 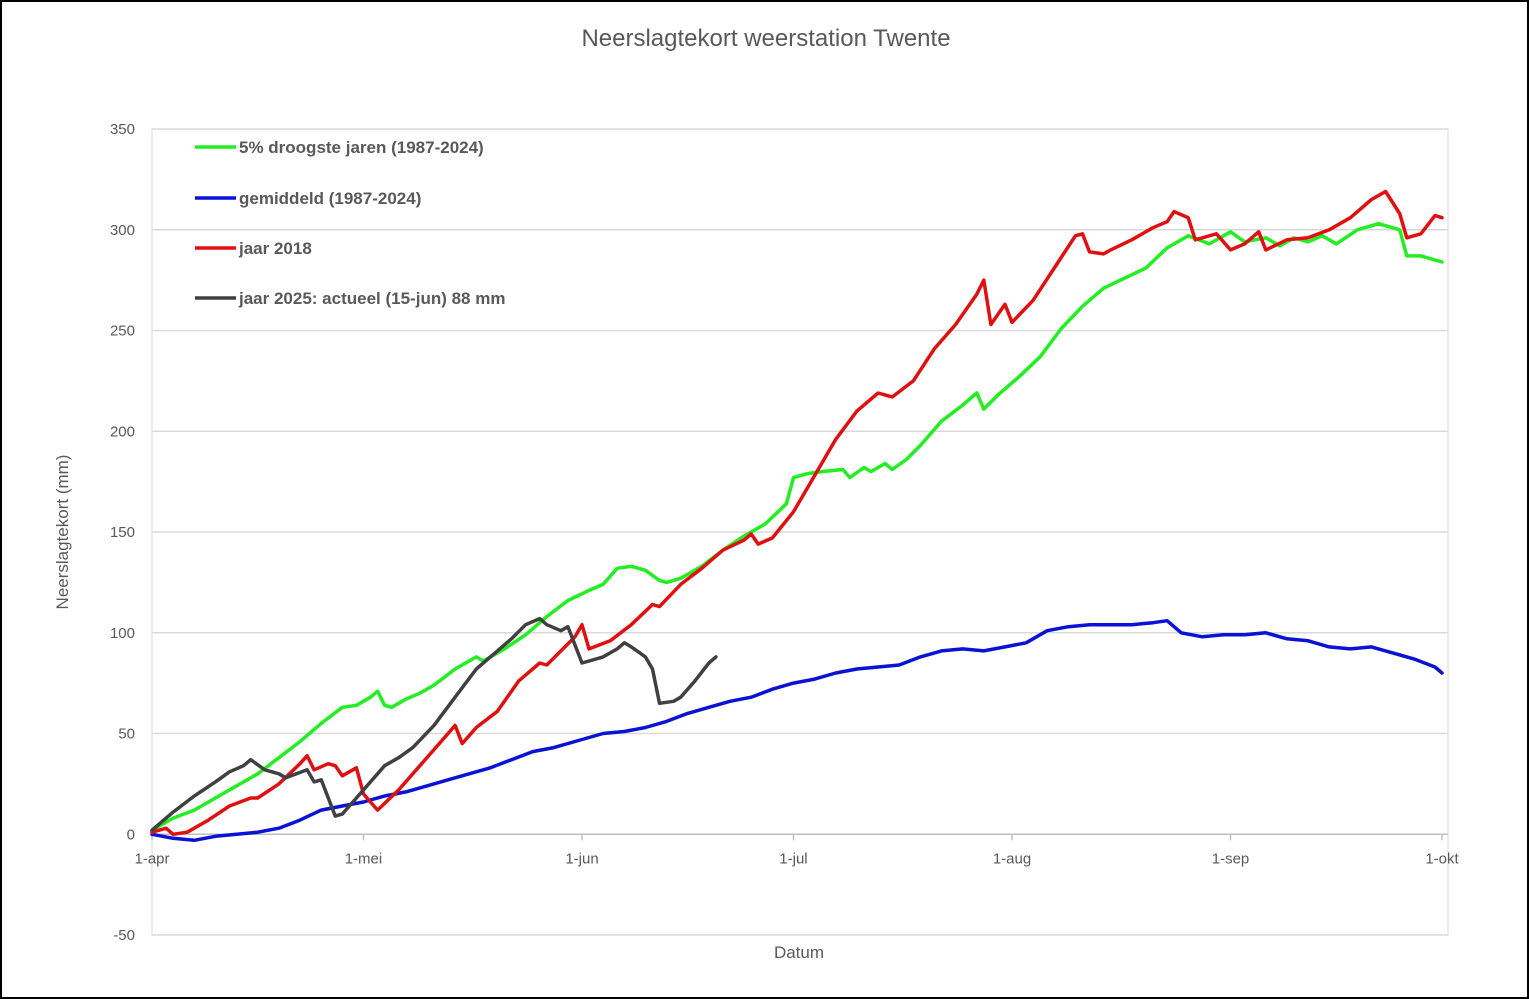 I want to click on legend-label: jaar 2018, so click(x=275, y=248).